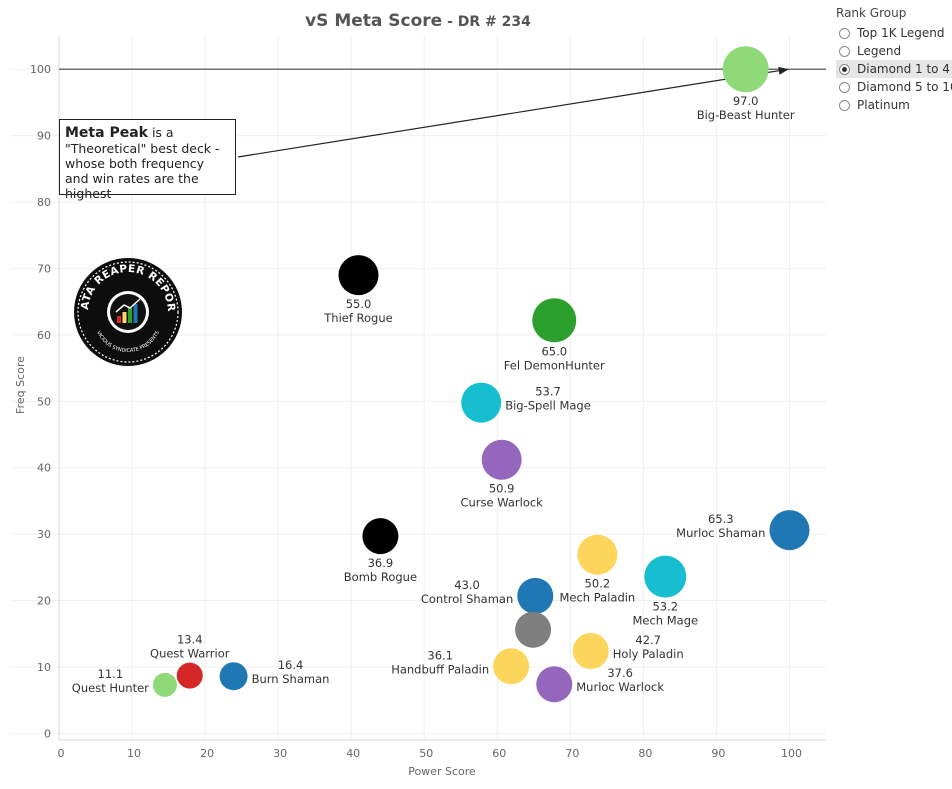 This screenshot has width=952, height=789. I want to click on point-score-label: 65.3, so click(721, 519).